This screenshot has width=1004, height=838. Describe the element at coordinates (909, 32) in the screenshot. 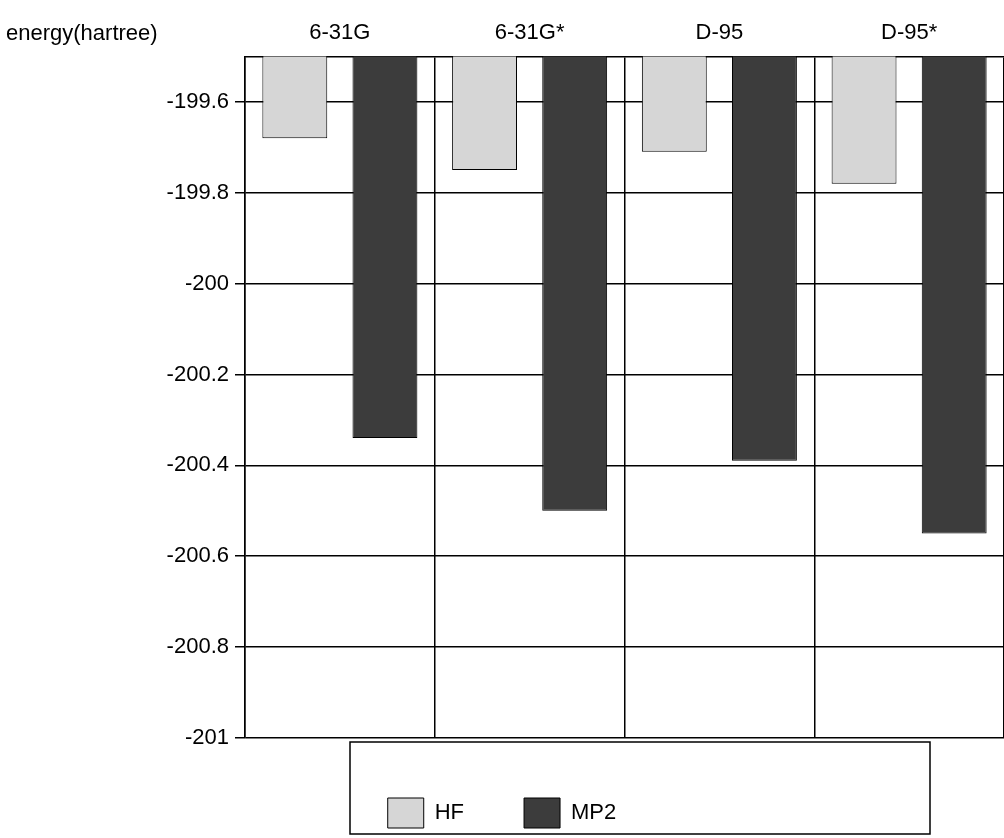

I see `x-tick-label: D-95*` at that location.